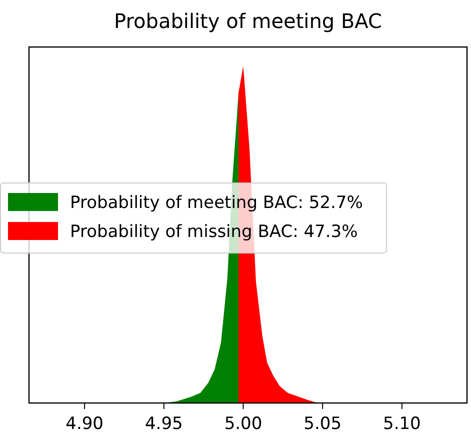 The width and height of the screenshot is (471, 442). Describe the element at coordinates (323, 424) in the screenshot. I see `x-tick-label: 5.05` at that location.